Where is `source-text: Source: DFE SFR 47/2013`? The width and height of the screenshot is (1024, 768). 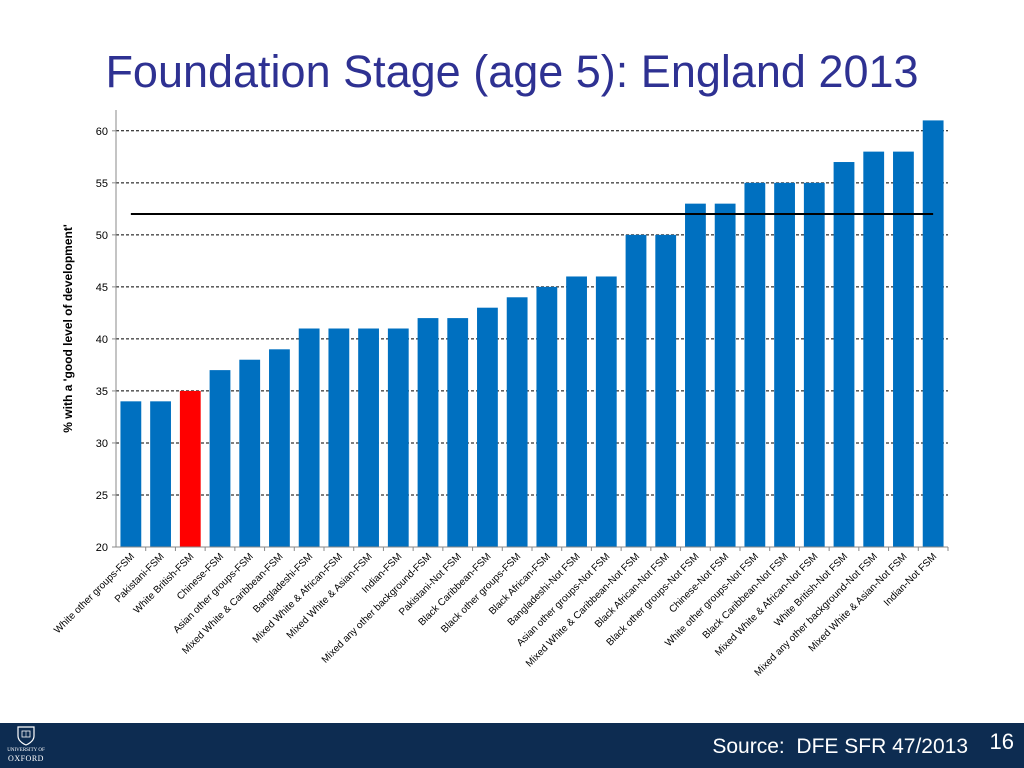 source-text: Source: DFE SFR 47/2013 is located at coordinates (840, 746).